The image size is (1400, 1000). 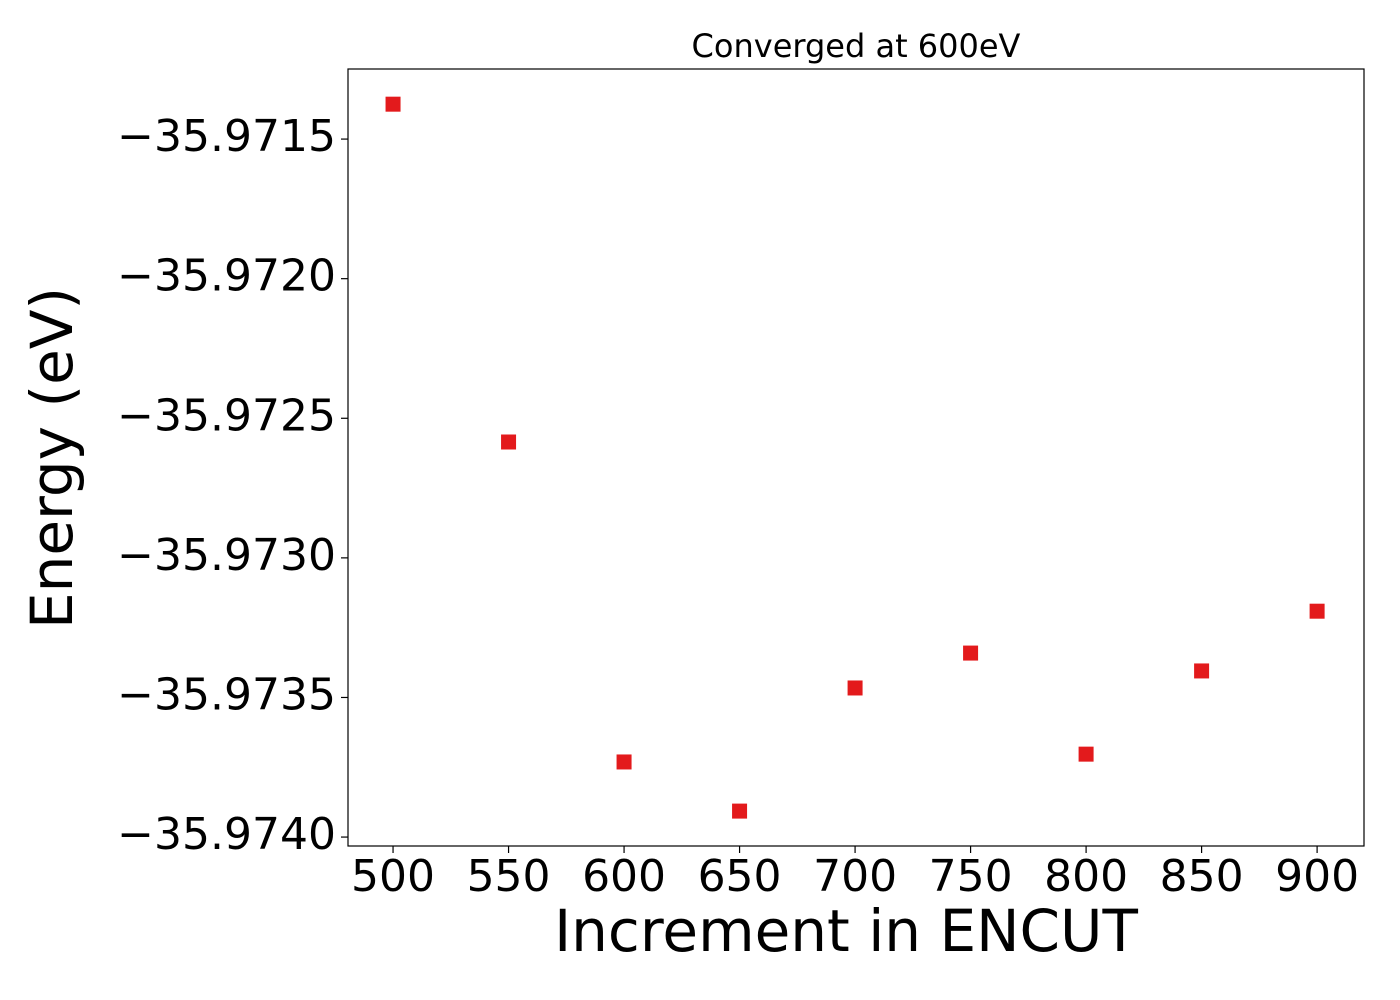 I want to click on y-tick-label: −35.9735, so click(x=226, y=694).